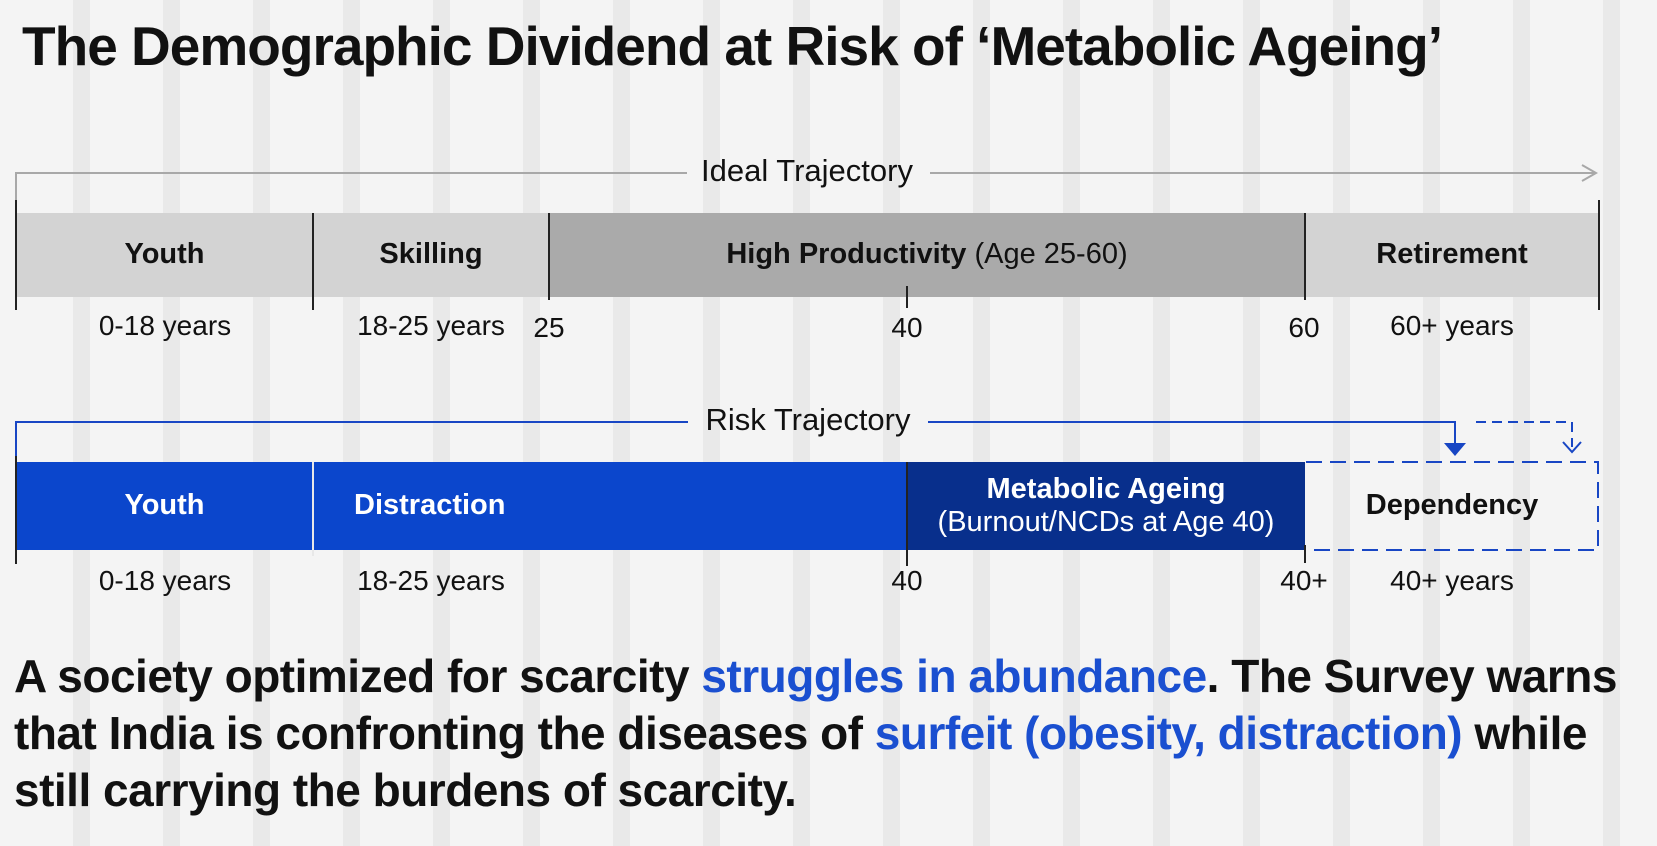 The image size is (1657, 846). I want to click on ideal-tick-25-label: 25, so click(549, 327).